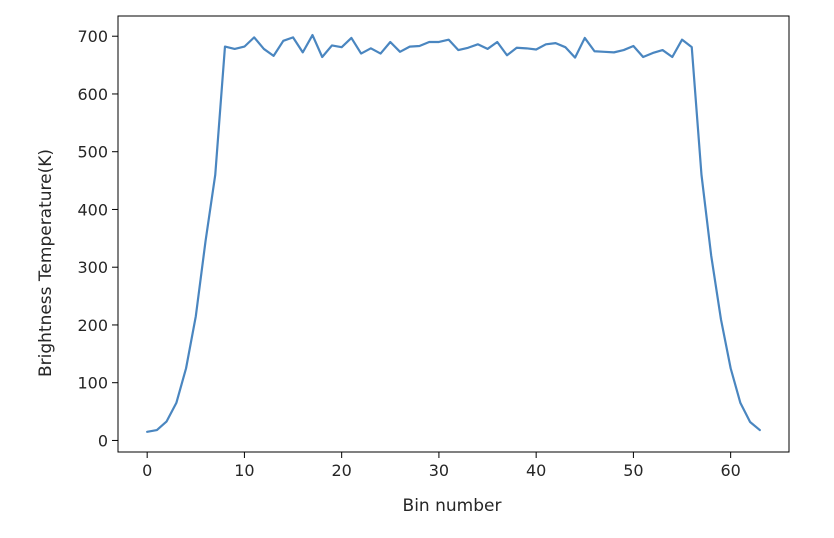 This screenshot has width=834, height=538. I want to click on y-tick-label: 0, so click(103, 440).